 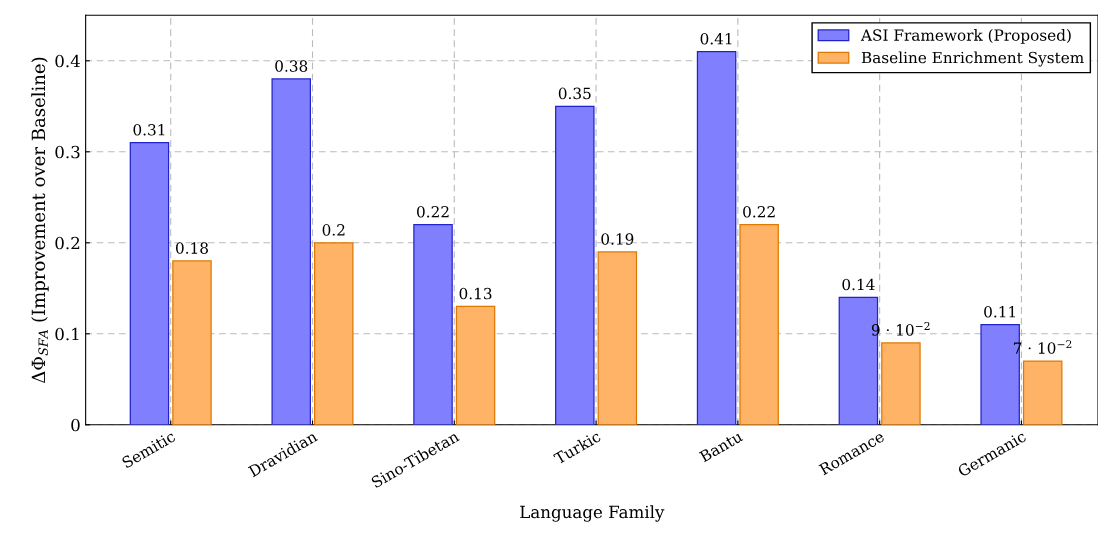 I want to click on data-label: 0.19, so click(x=617, y=239).